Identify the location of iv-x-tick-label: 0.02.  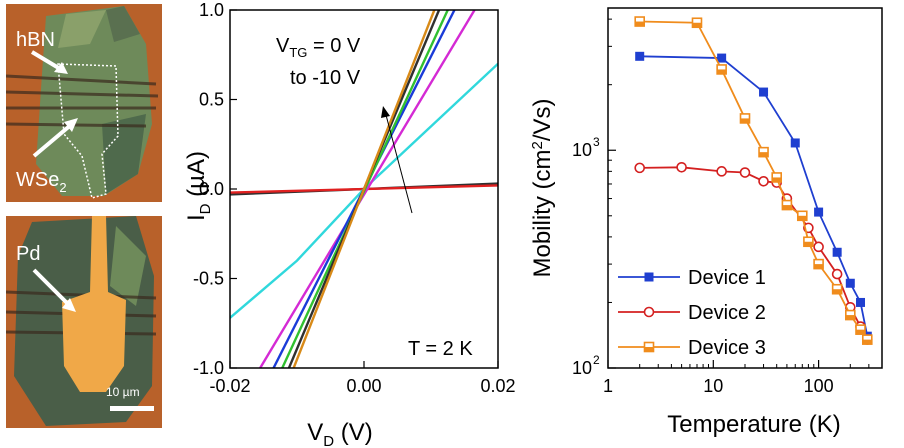
(497, 386).